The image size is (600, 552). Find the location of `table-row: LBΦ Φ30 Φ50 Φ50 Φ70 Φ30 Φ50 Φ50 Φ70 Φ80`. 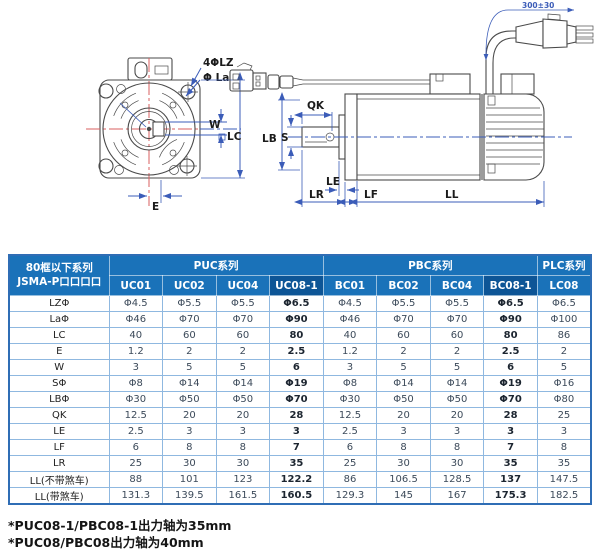

table-row: LBΦ Φ30 Φ50 Φ50 Φ70 Φ30 Φ50 Φ50 Φ70 Φ80 is located at coordinates (300, 399).